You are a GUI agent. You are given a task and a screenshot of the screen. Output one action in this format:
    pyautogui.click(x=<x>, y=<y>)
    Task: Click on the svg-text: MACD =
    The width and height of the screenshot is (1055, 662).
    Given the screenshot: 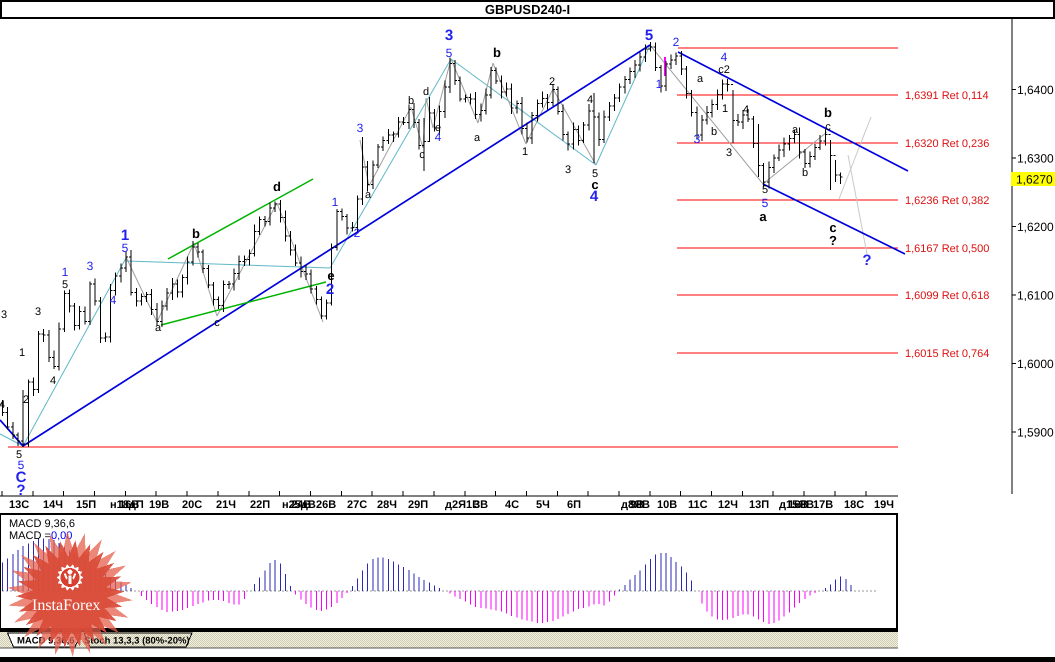 What is the action you would take?
    pyautogui.click(x=30, y=536)
    